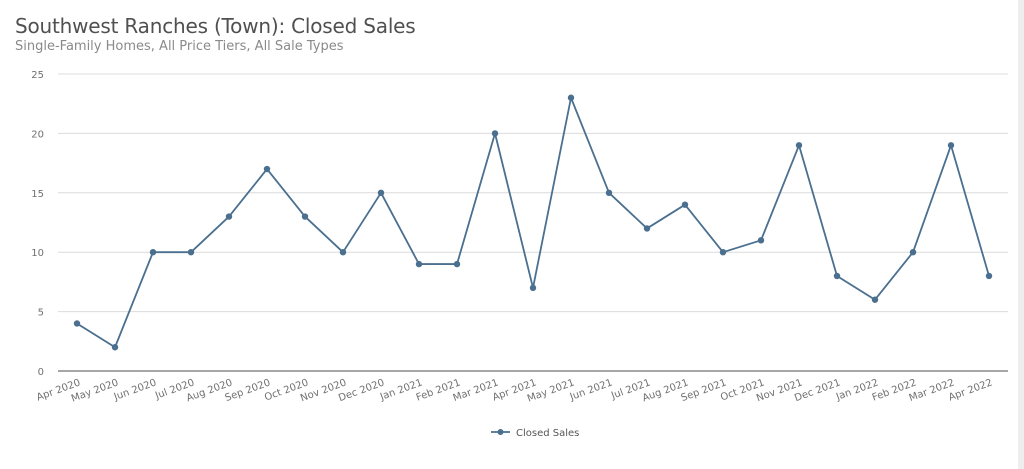 Image resolution: width=1024 pixels, height=469 pixels. What do you see at coordinates (135, 390) in the screenshot?
I see `x-tick-label: Jun 2020` at bounding box center [135, 390].